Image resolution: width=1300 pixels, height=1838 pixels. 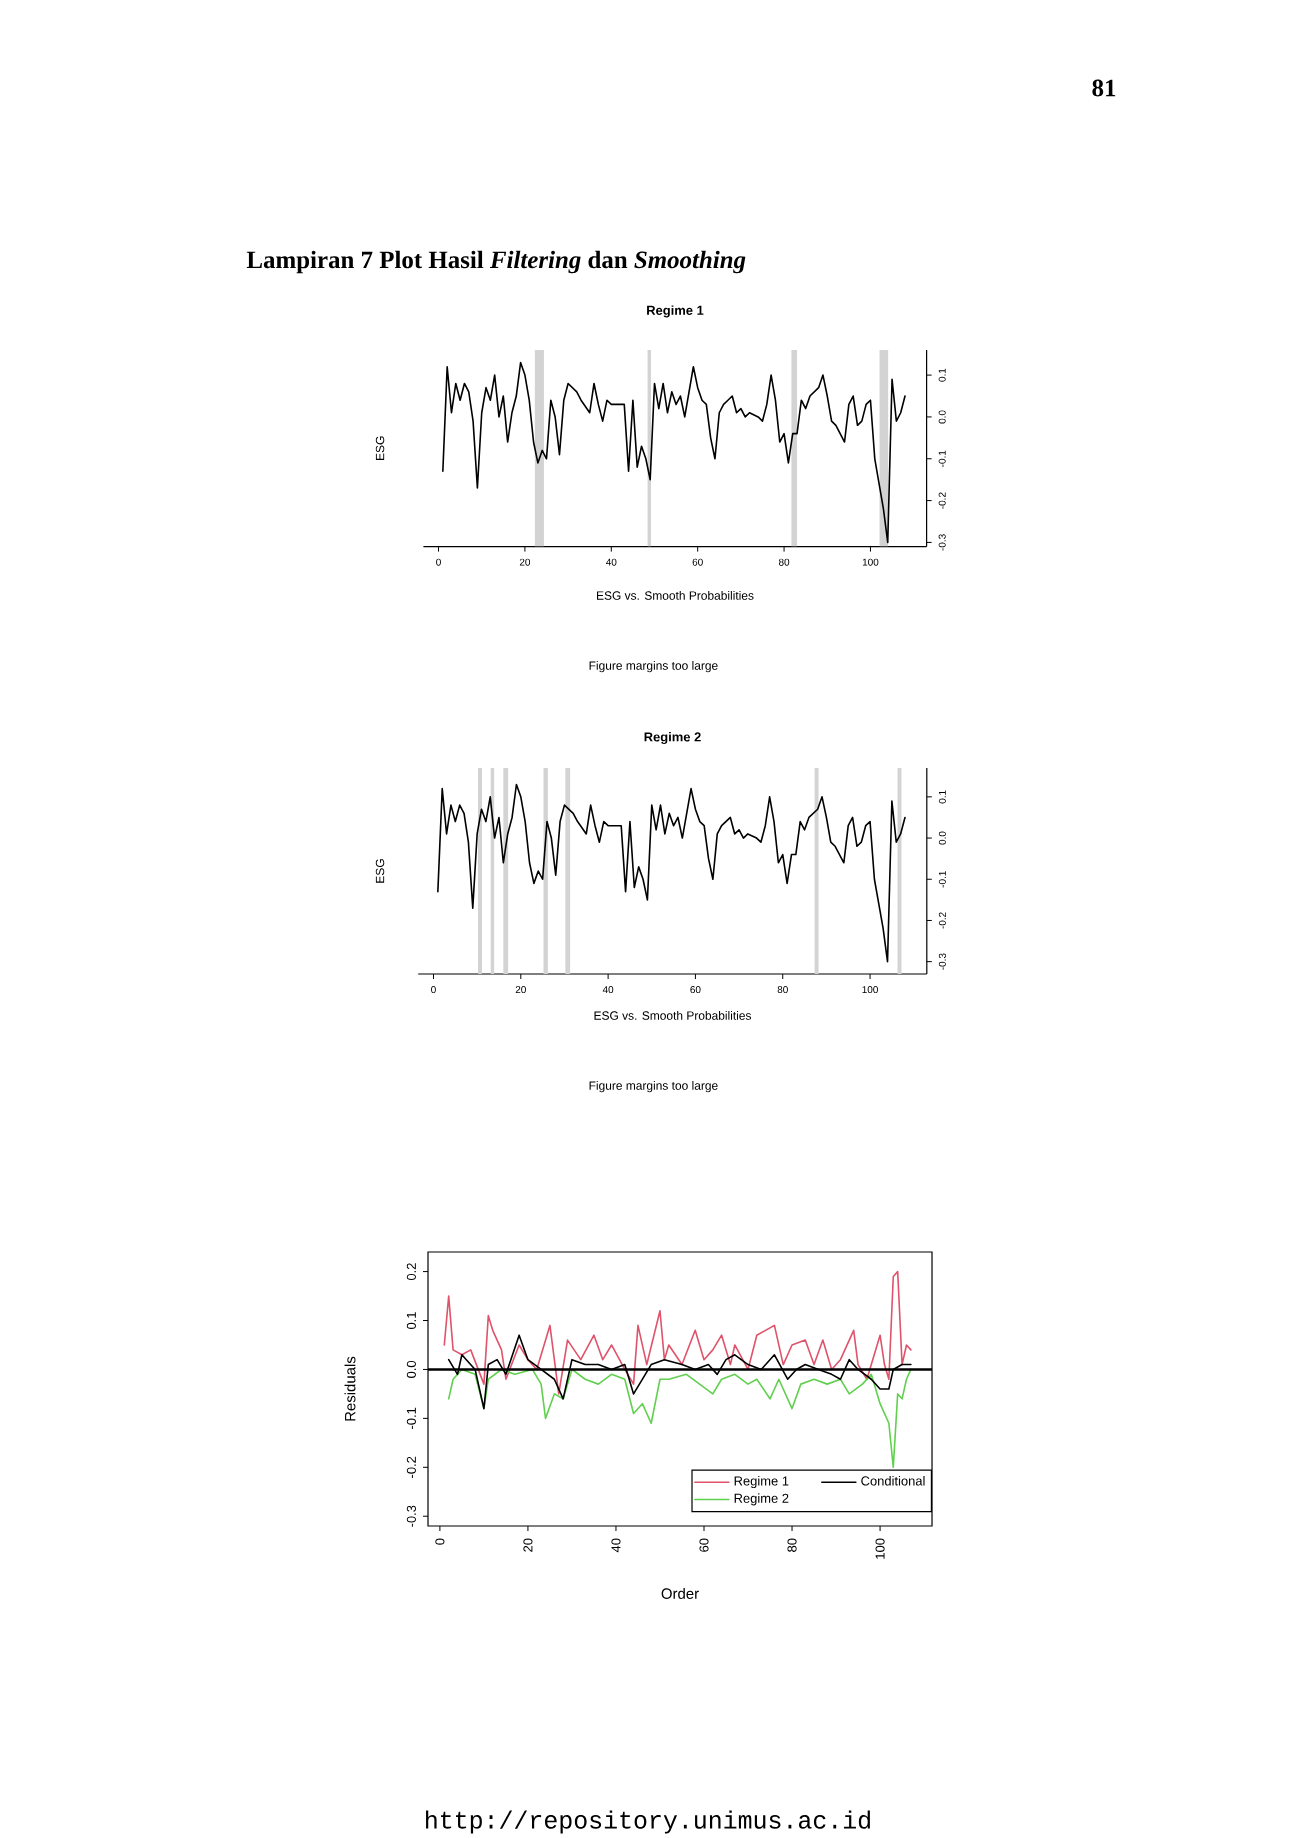 I want to click on text: http://repository.unimus.ac.id, so click(x=648, y=1822).